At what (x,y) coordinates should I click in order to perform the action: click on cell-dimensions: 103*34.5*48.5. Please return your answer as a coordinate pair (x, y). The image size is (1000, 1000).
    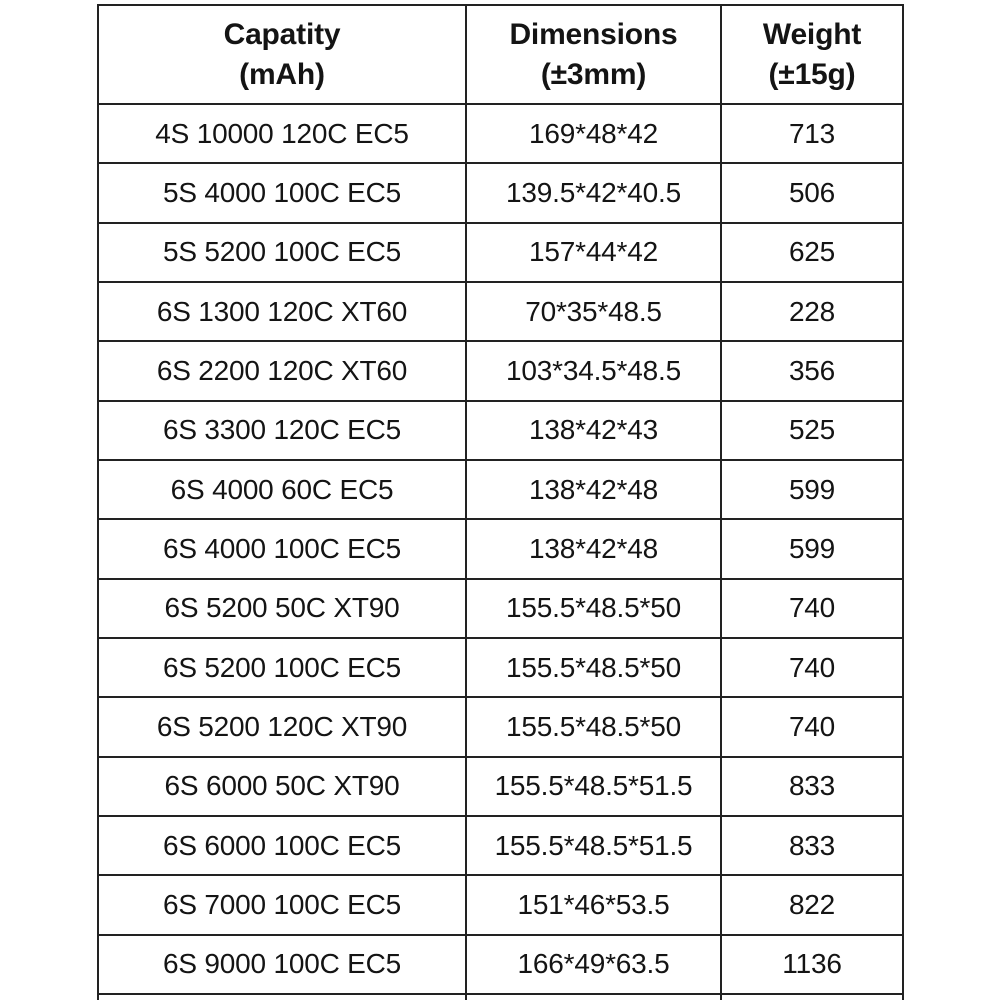
    Looking at the image, I should click on (593, 371).